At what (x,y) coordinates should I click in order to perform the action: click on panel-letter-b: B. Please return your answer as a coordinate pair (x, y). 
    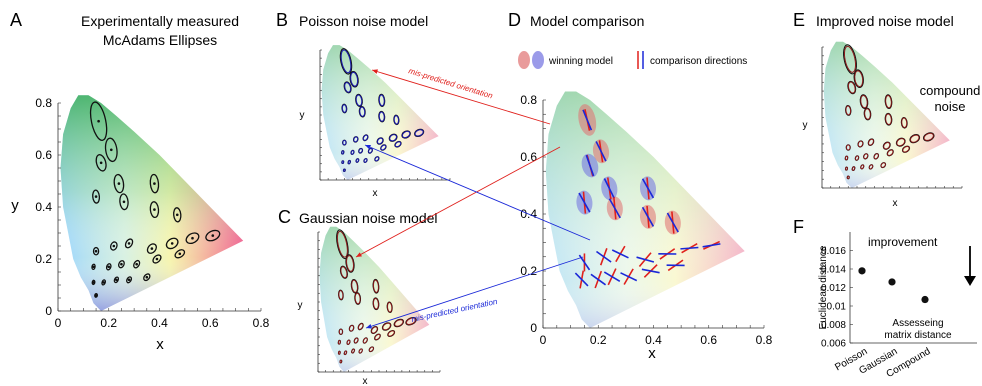
    Looking at the image, I should click on (282, 20).